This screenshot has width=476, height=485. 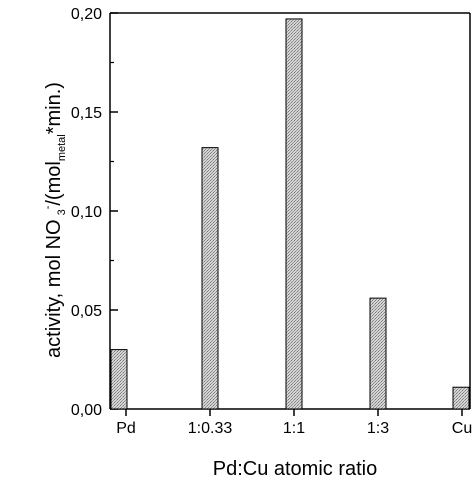 I want to click on x-axis-ticks: Pd 1:0.33 1:1 1:3 Cu, so click(x=294, y=423).